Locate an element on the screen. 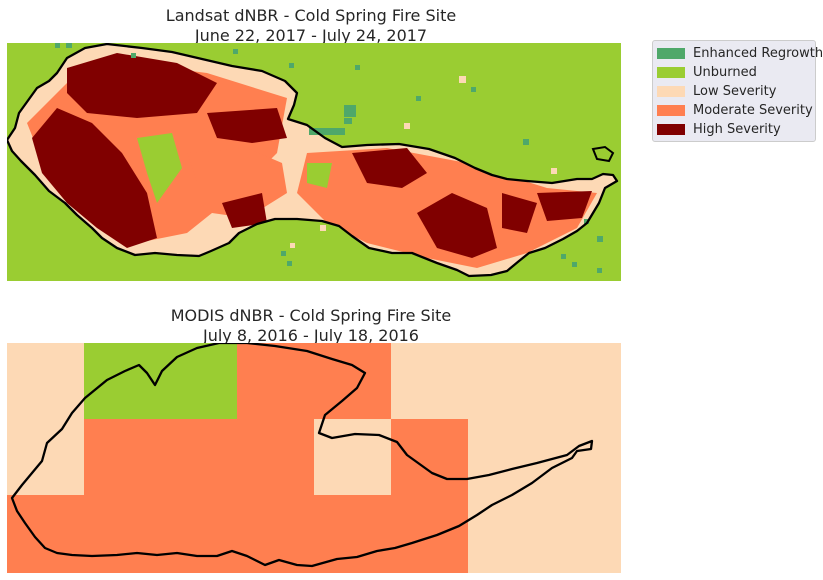  legend-item-high-severity: High Severity is located at coordinates (719, 129).